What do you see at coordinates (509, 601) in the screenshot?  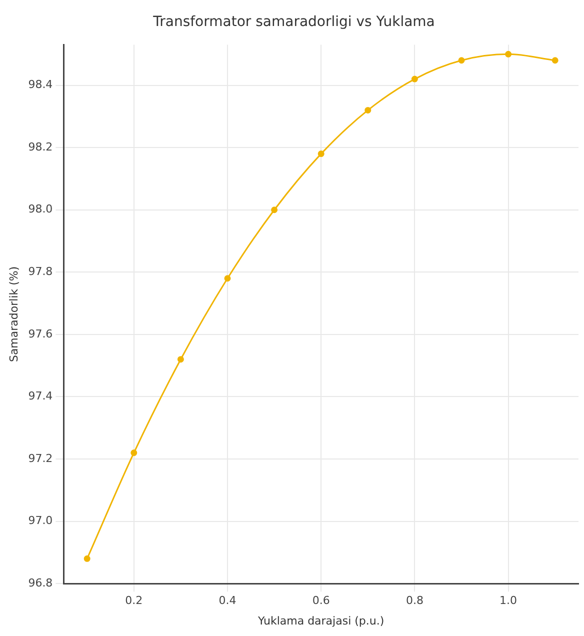 I see `x-tick-label: 1.0` at bounding box center [509, 601].